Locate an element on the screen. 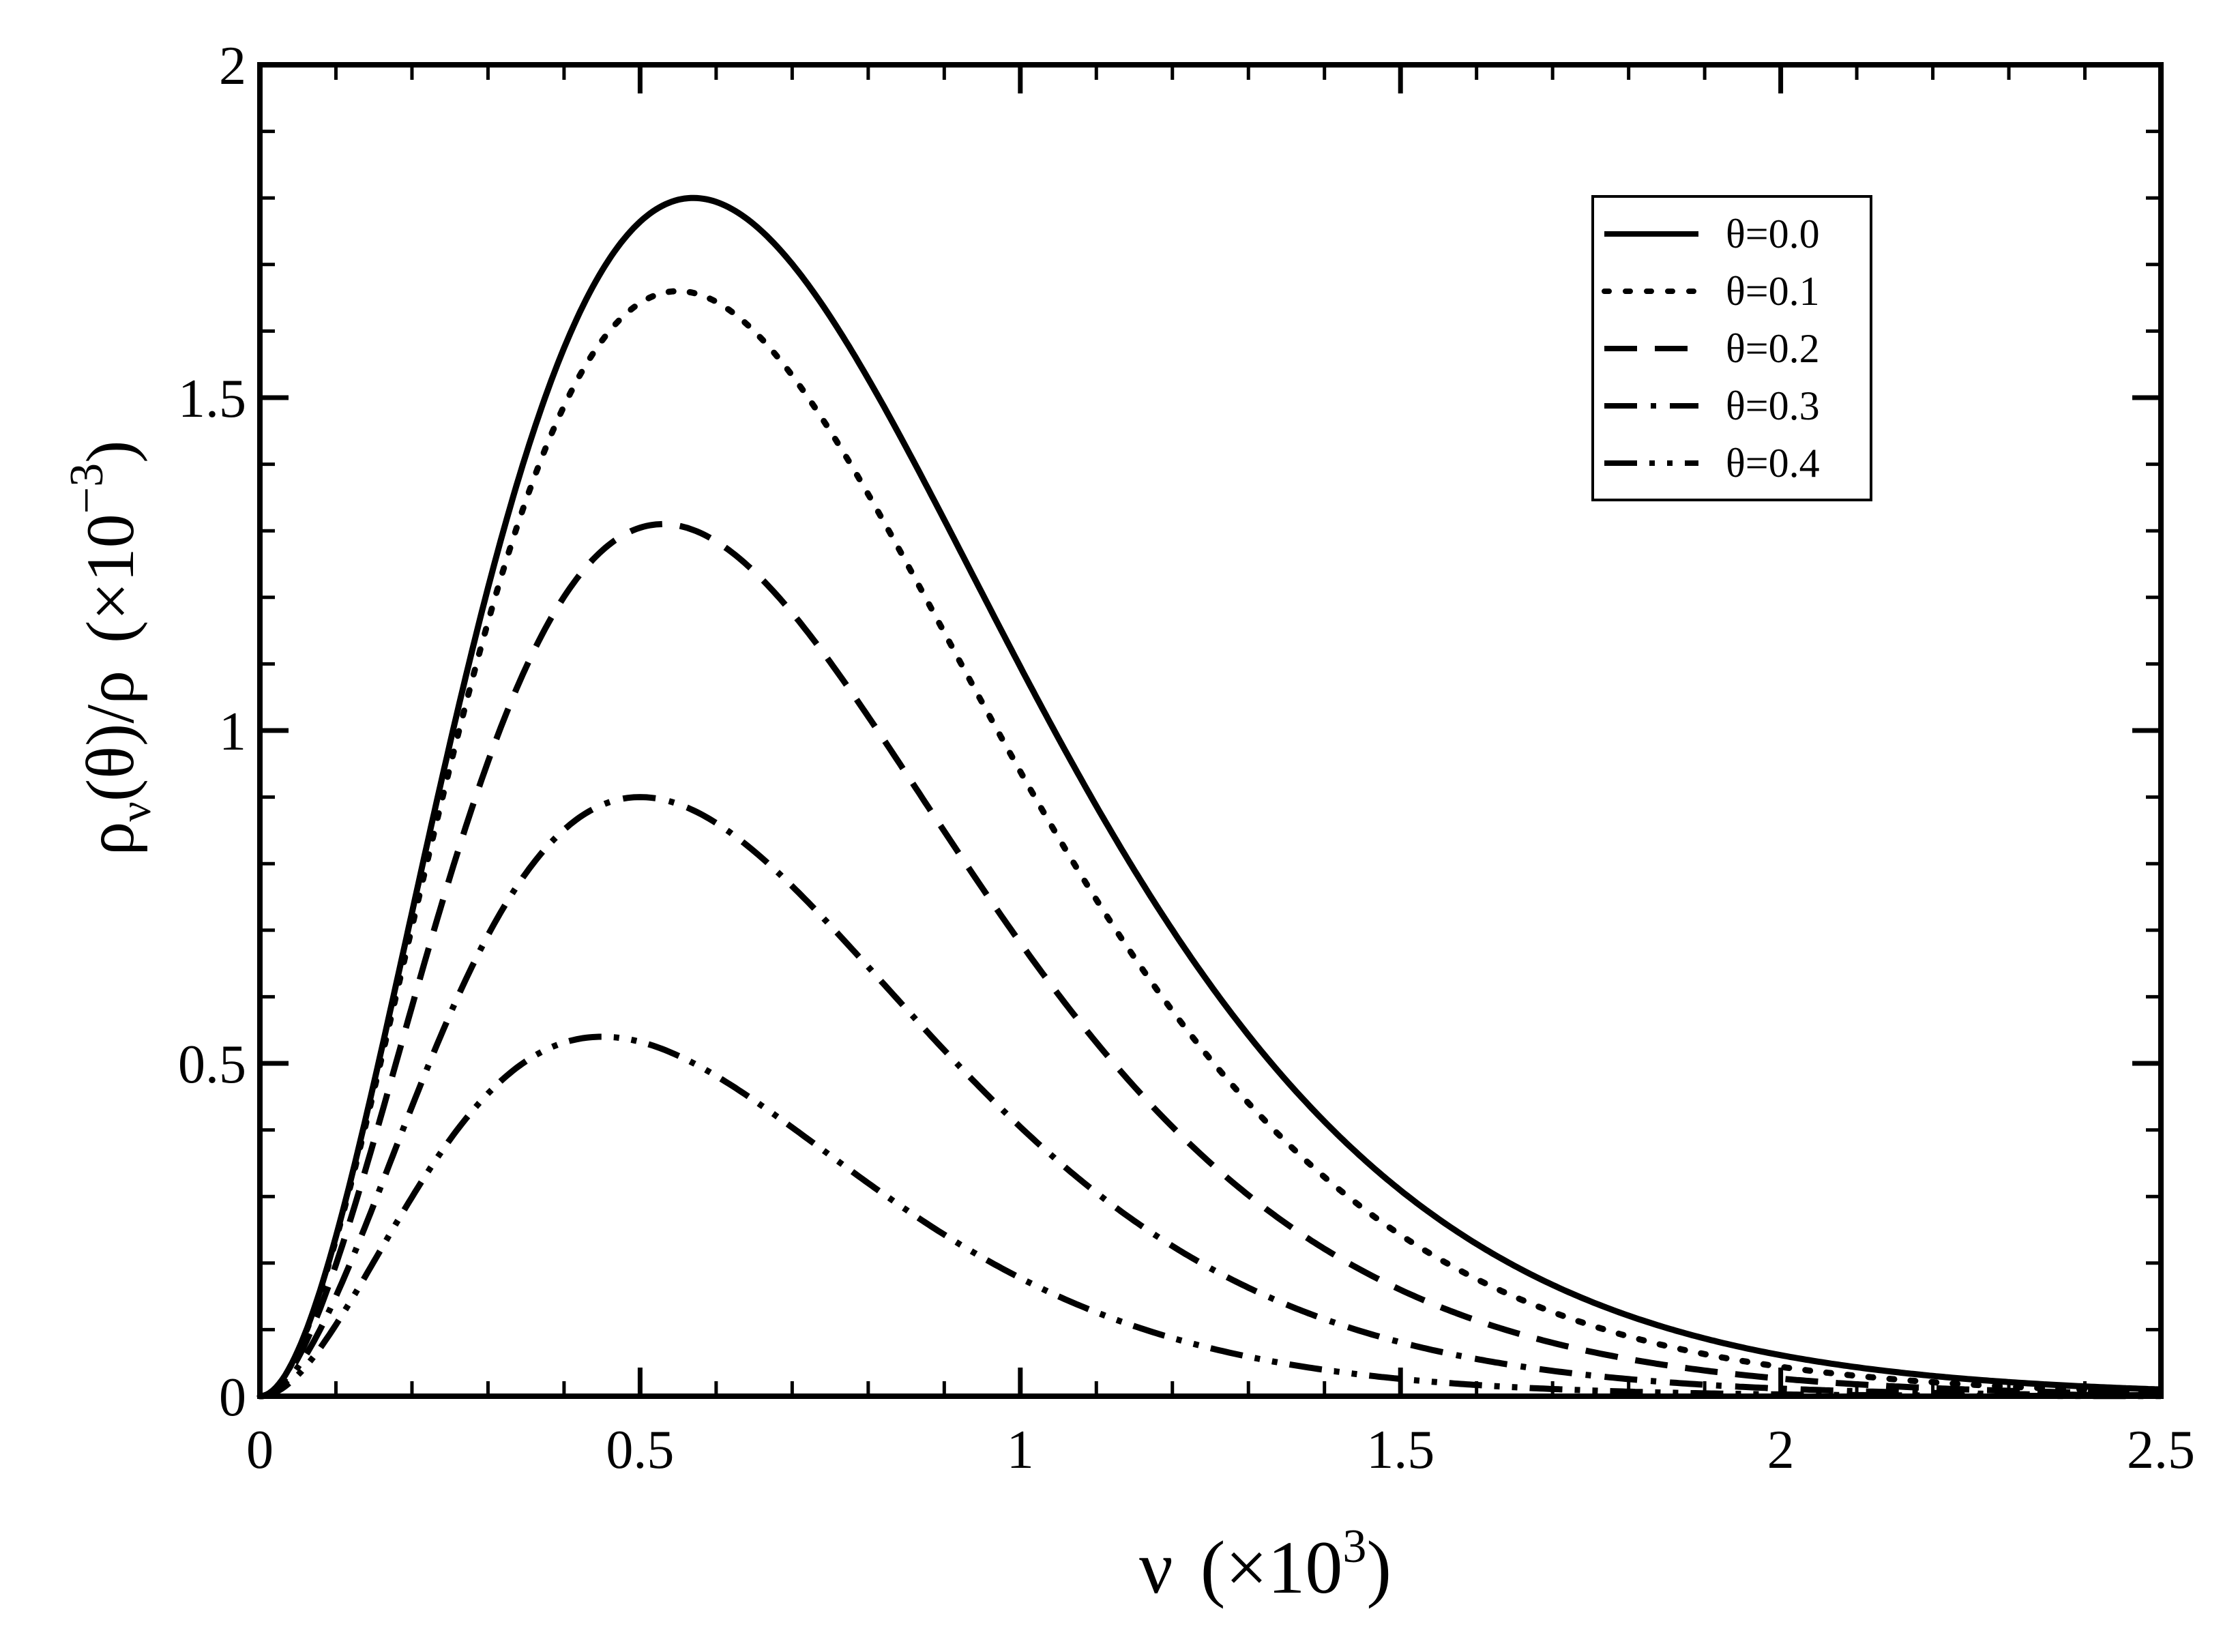  y-axis-title-subscript: ν is located at coordinates (135, 811).